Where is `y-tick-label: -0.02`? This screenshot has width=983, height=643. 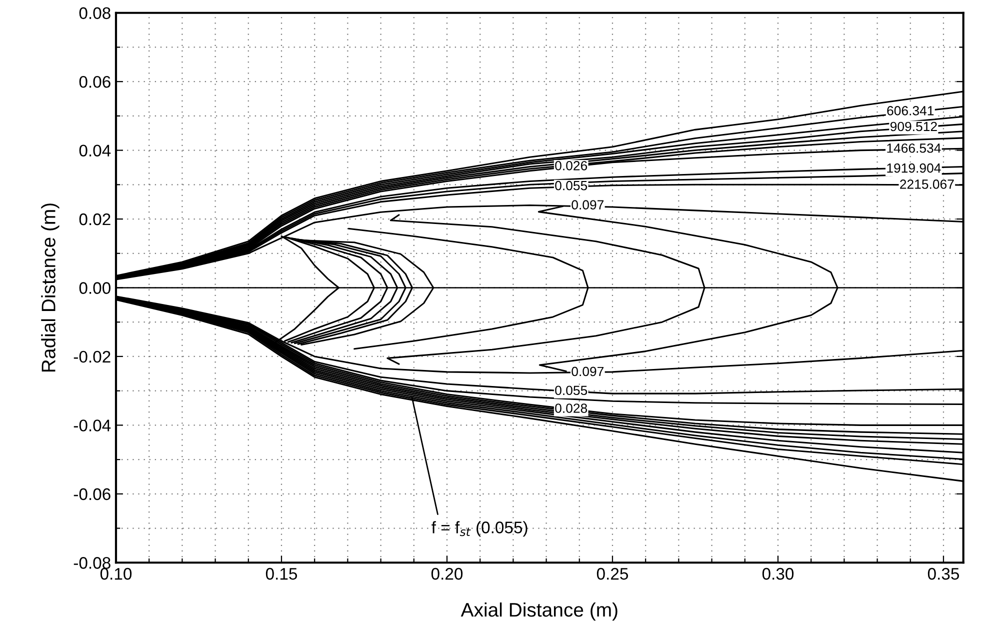 y-tick-label: -0.02 is located at coordinates (92, 356).